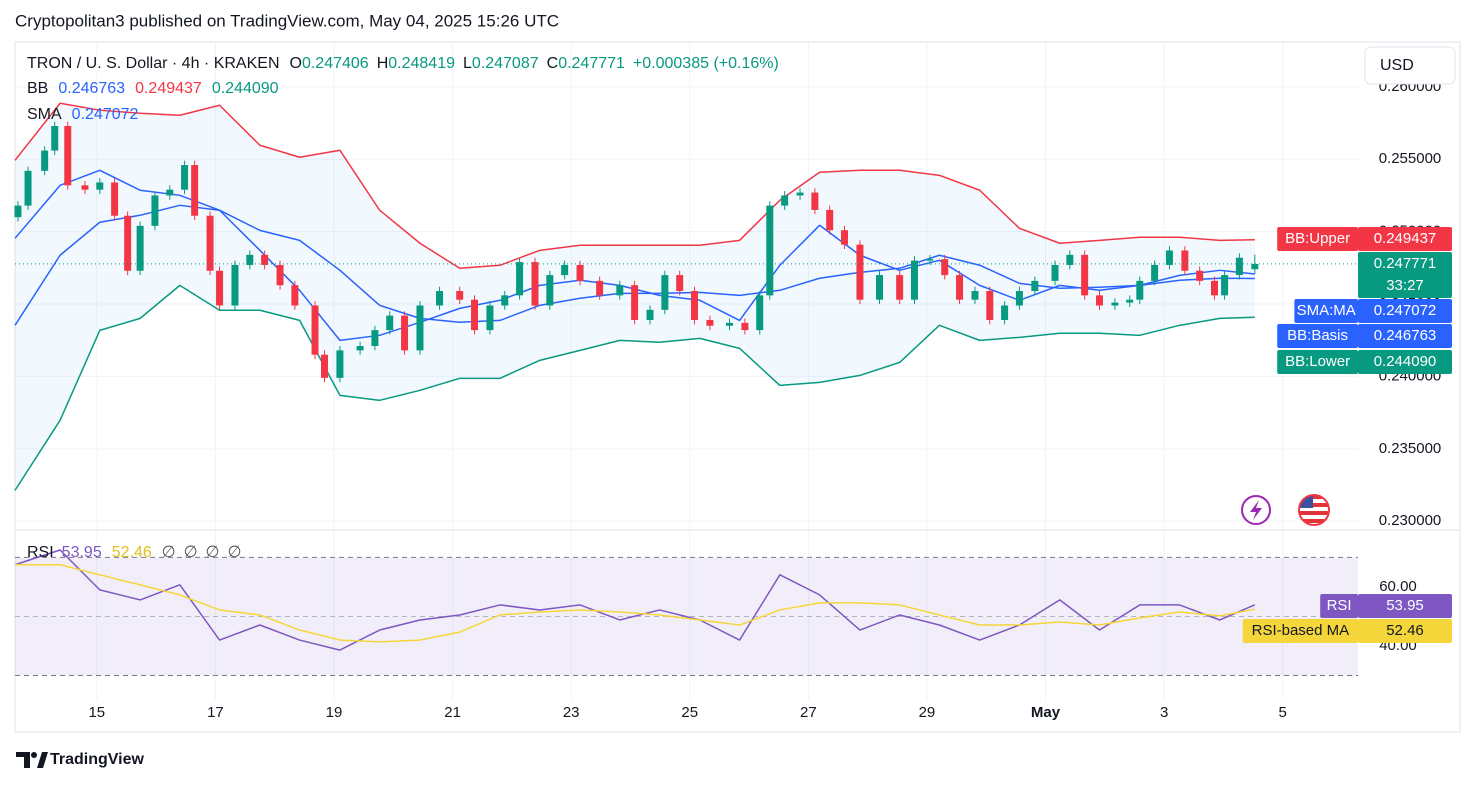 Image resolution: width=1476 pixels, height=785 pixels. What do you see at coordinates (1256, 510) in the screenshot?
I see `lightning-icon` at bounding box center [1256, 510].